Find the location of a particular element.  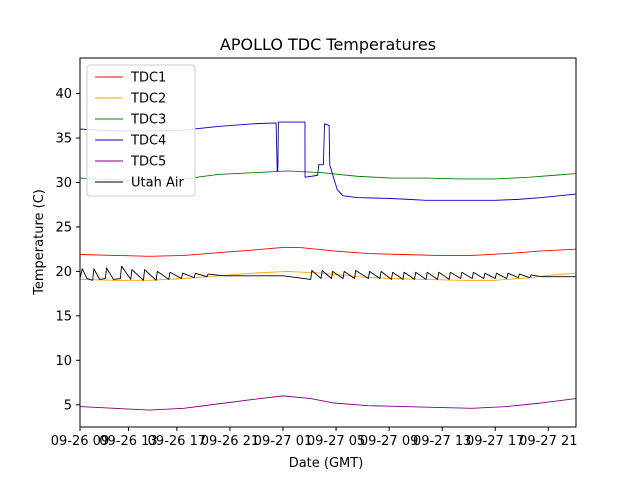

y-tick-label: 40 is located at coordinates (63, 94).